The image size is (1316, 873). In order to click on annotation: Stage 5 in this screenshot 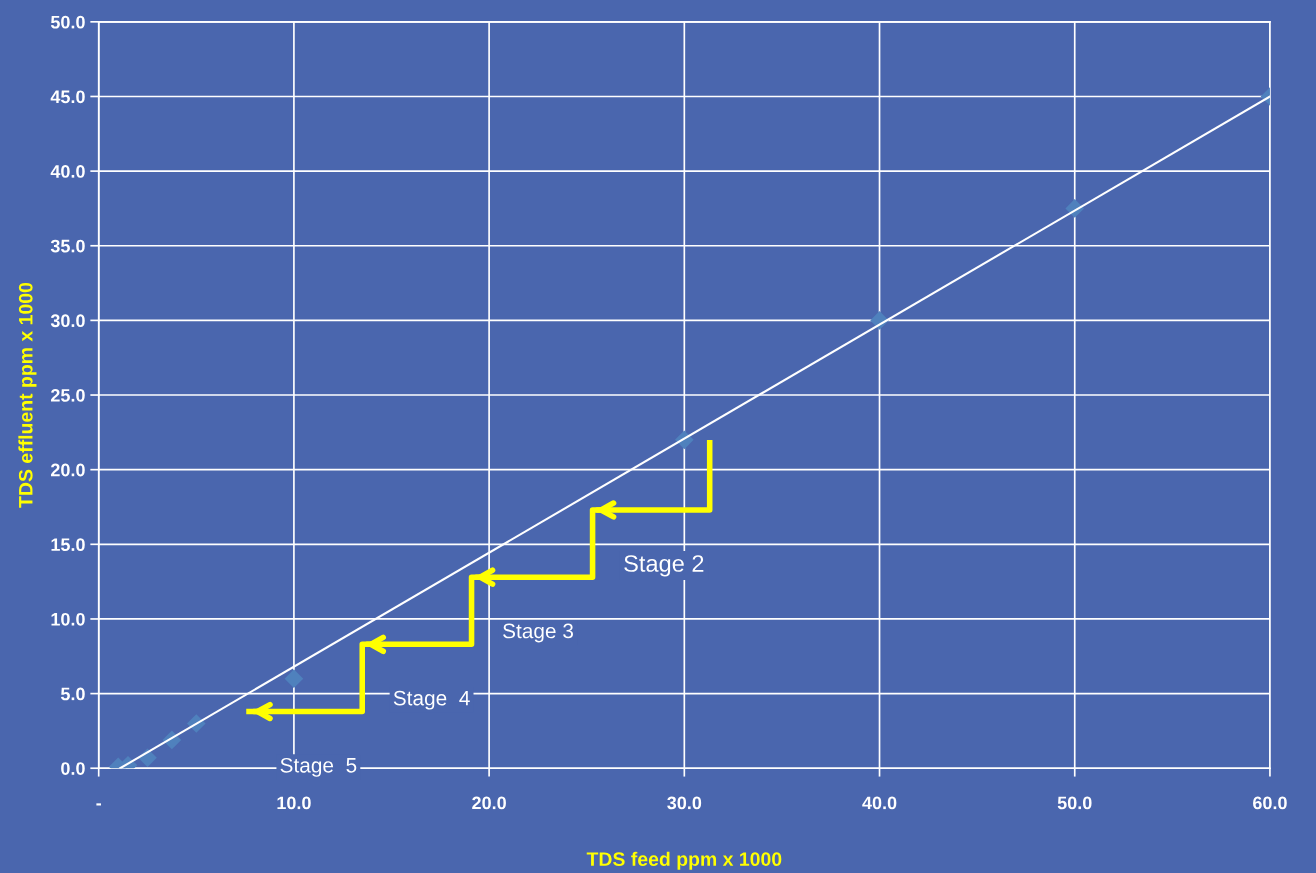, I will do `click(318, 767)`.